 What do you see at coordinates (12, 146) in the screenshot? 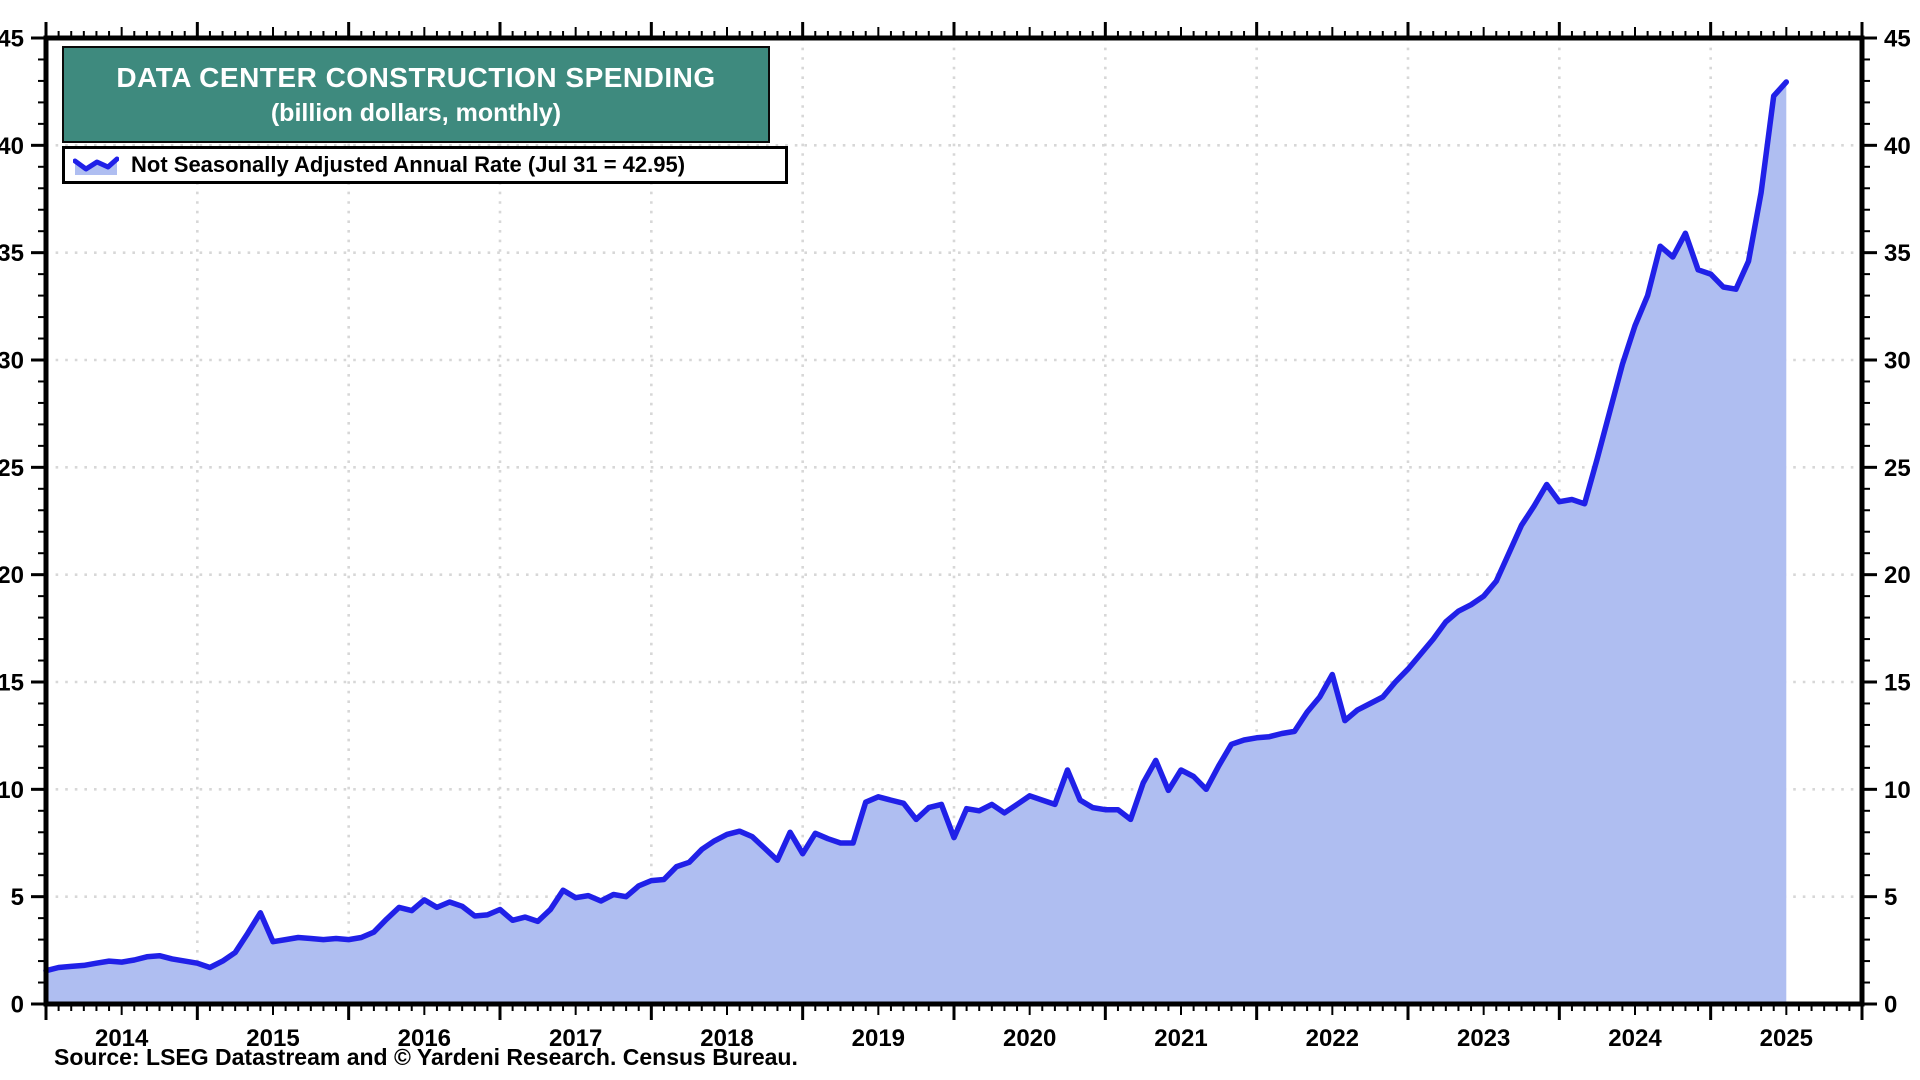
I see `y-axis-label-left: 40` at bounding box center [12, 146].